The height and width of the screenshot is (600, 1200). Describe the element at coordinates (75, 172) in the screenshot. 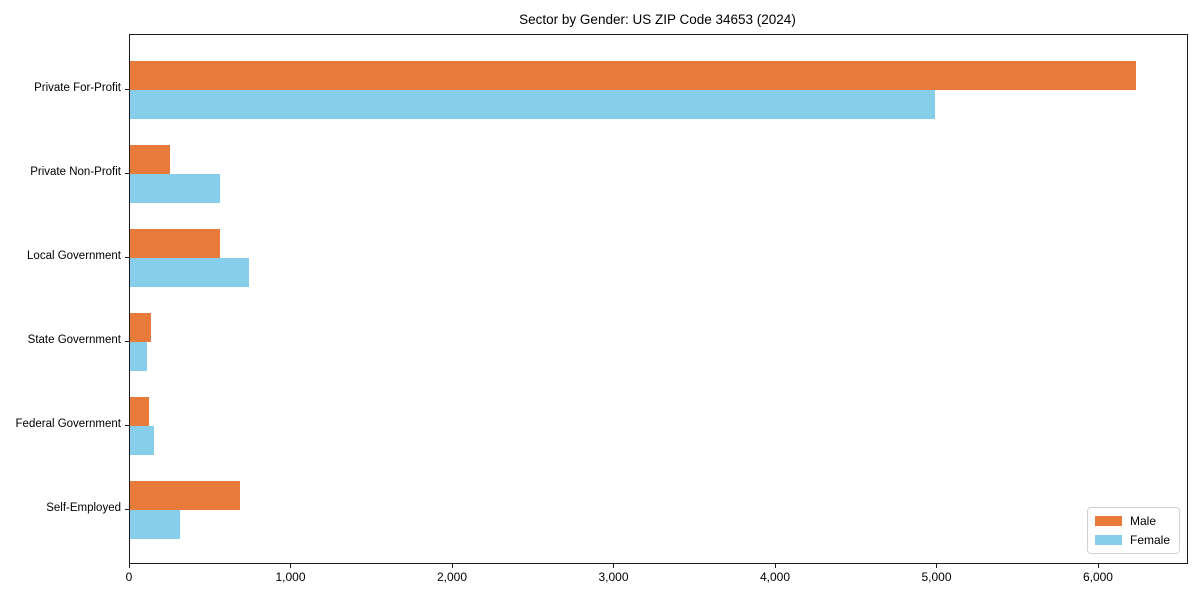

I see `ytick-label: Private Non-Profit` at that location.